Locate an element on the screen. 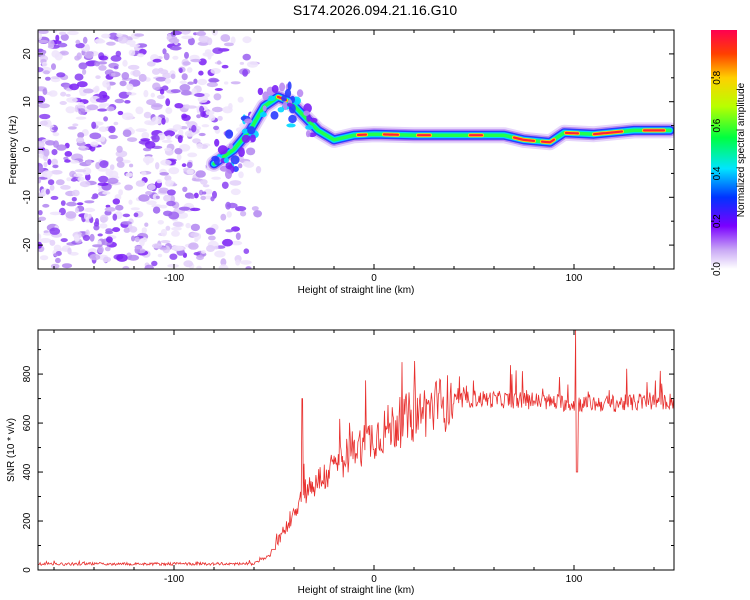  y-tick-label: 600 is located at coordinates (27, 422).